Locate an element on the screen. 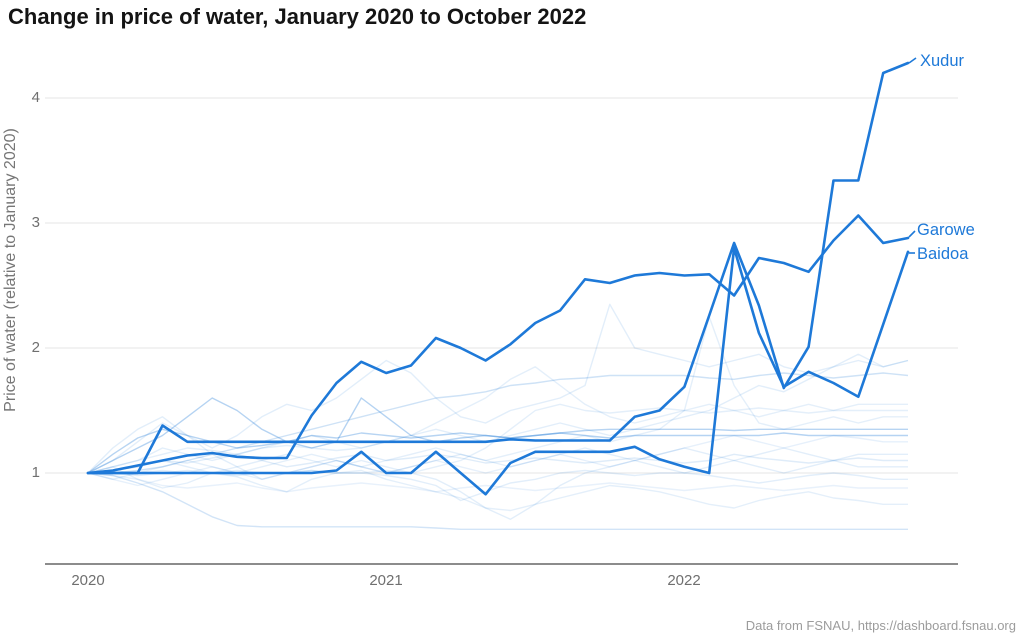 This screenshot has width=1024, height=640. series-end-labels: Xudur Garowe Baidoa is located at coordinates (946, 157).